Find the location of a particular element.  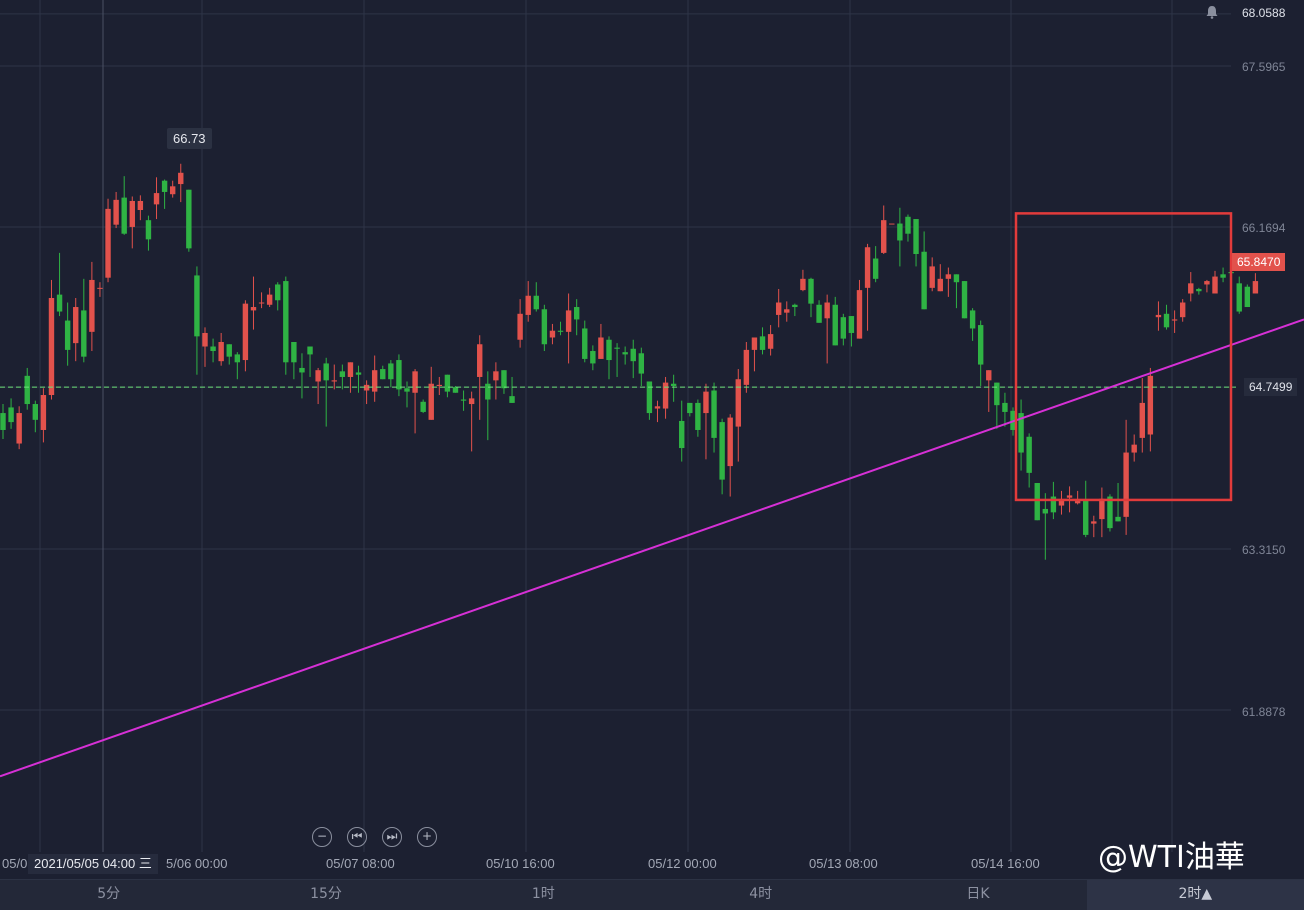

tab-daily: 日K is located at coordinates (978, 894).